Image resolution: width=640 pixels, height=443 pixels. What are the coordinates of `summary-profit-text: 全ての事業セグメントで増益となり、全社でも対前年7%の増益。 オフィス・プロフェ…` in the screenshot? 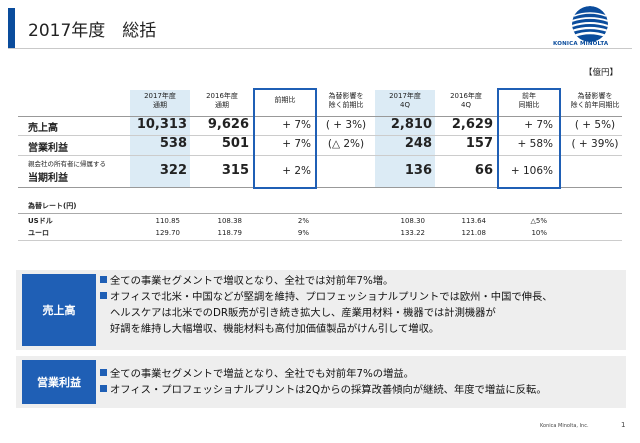 It's located at (323, 382).